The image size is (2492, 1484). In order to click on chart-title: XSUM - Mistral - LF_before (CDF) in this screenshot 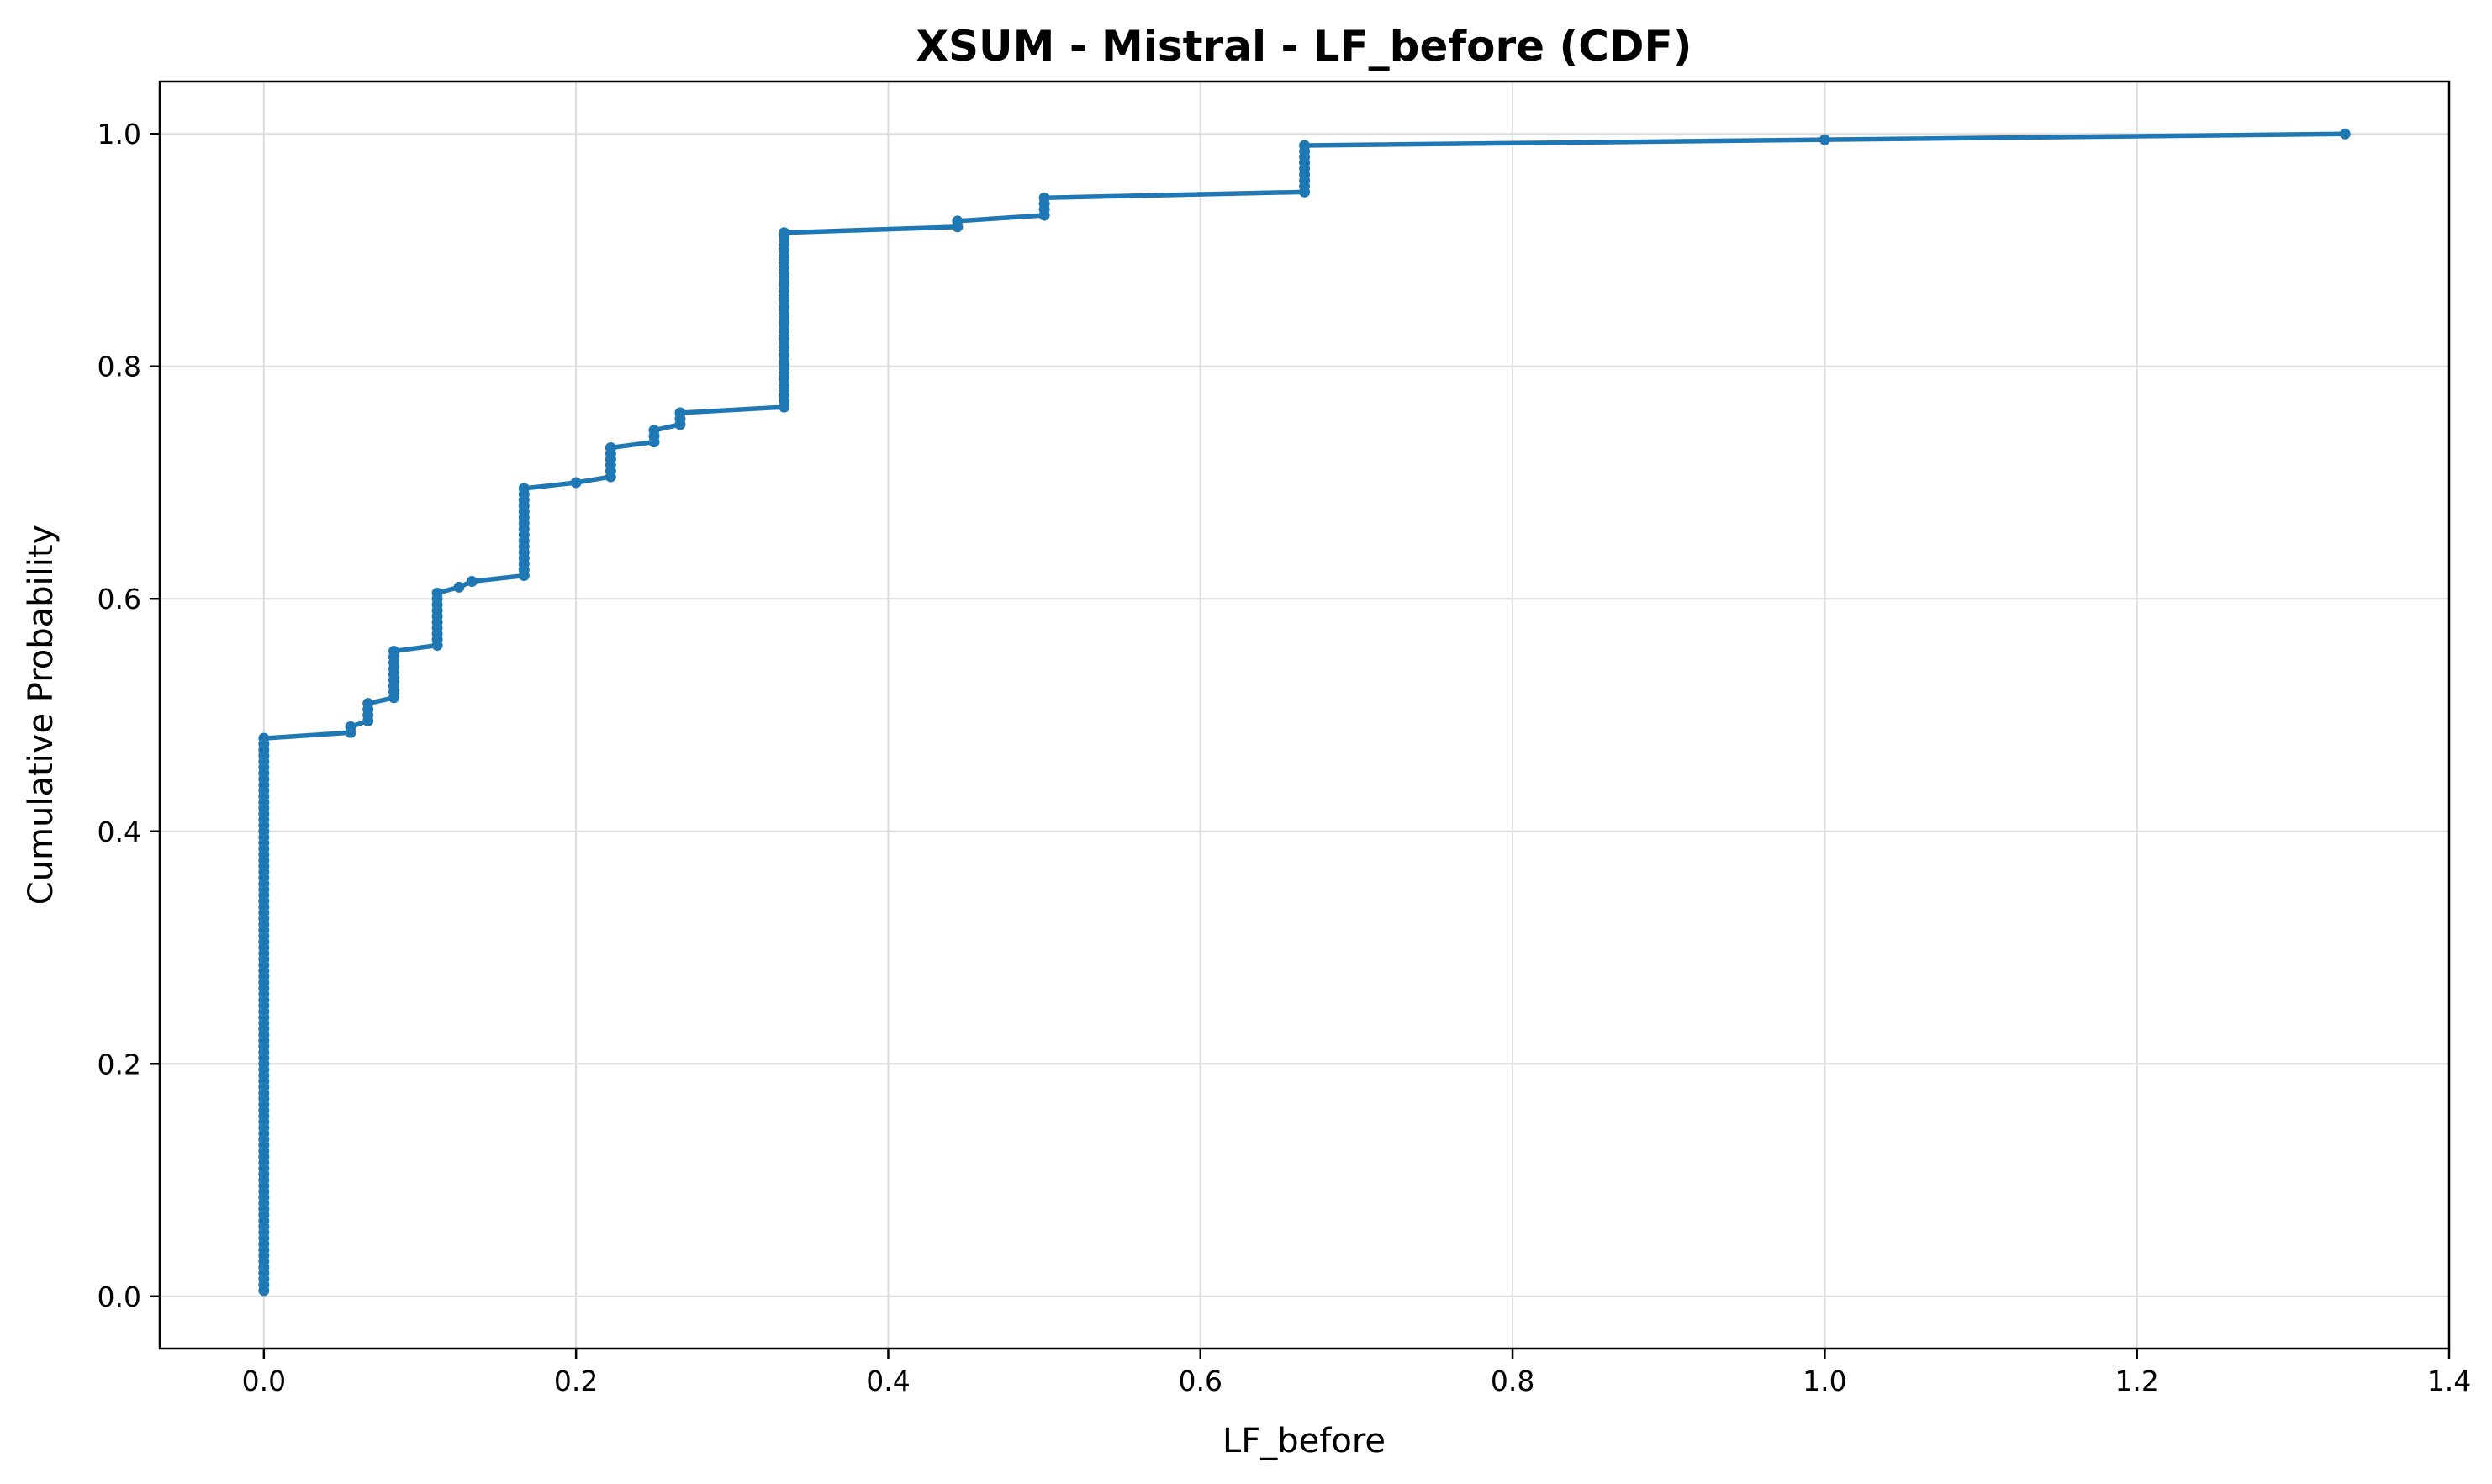, I will do `click(1304, 46)`.